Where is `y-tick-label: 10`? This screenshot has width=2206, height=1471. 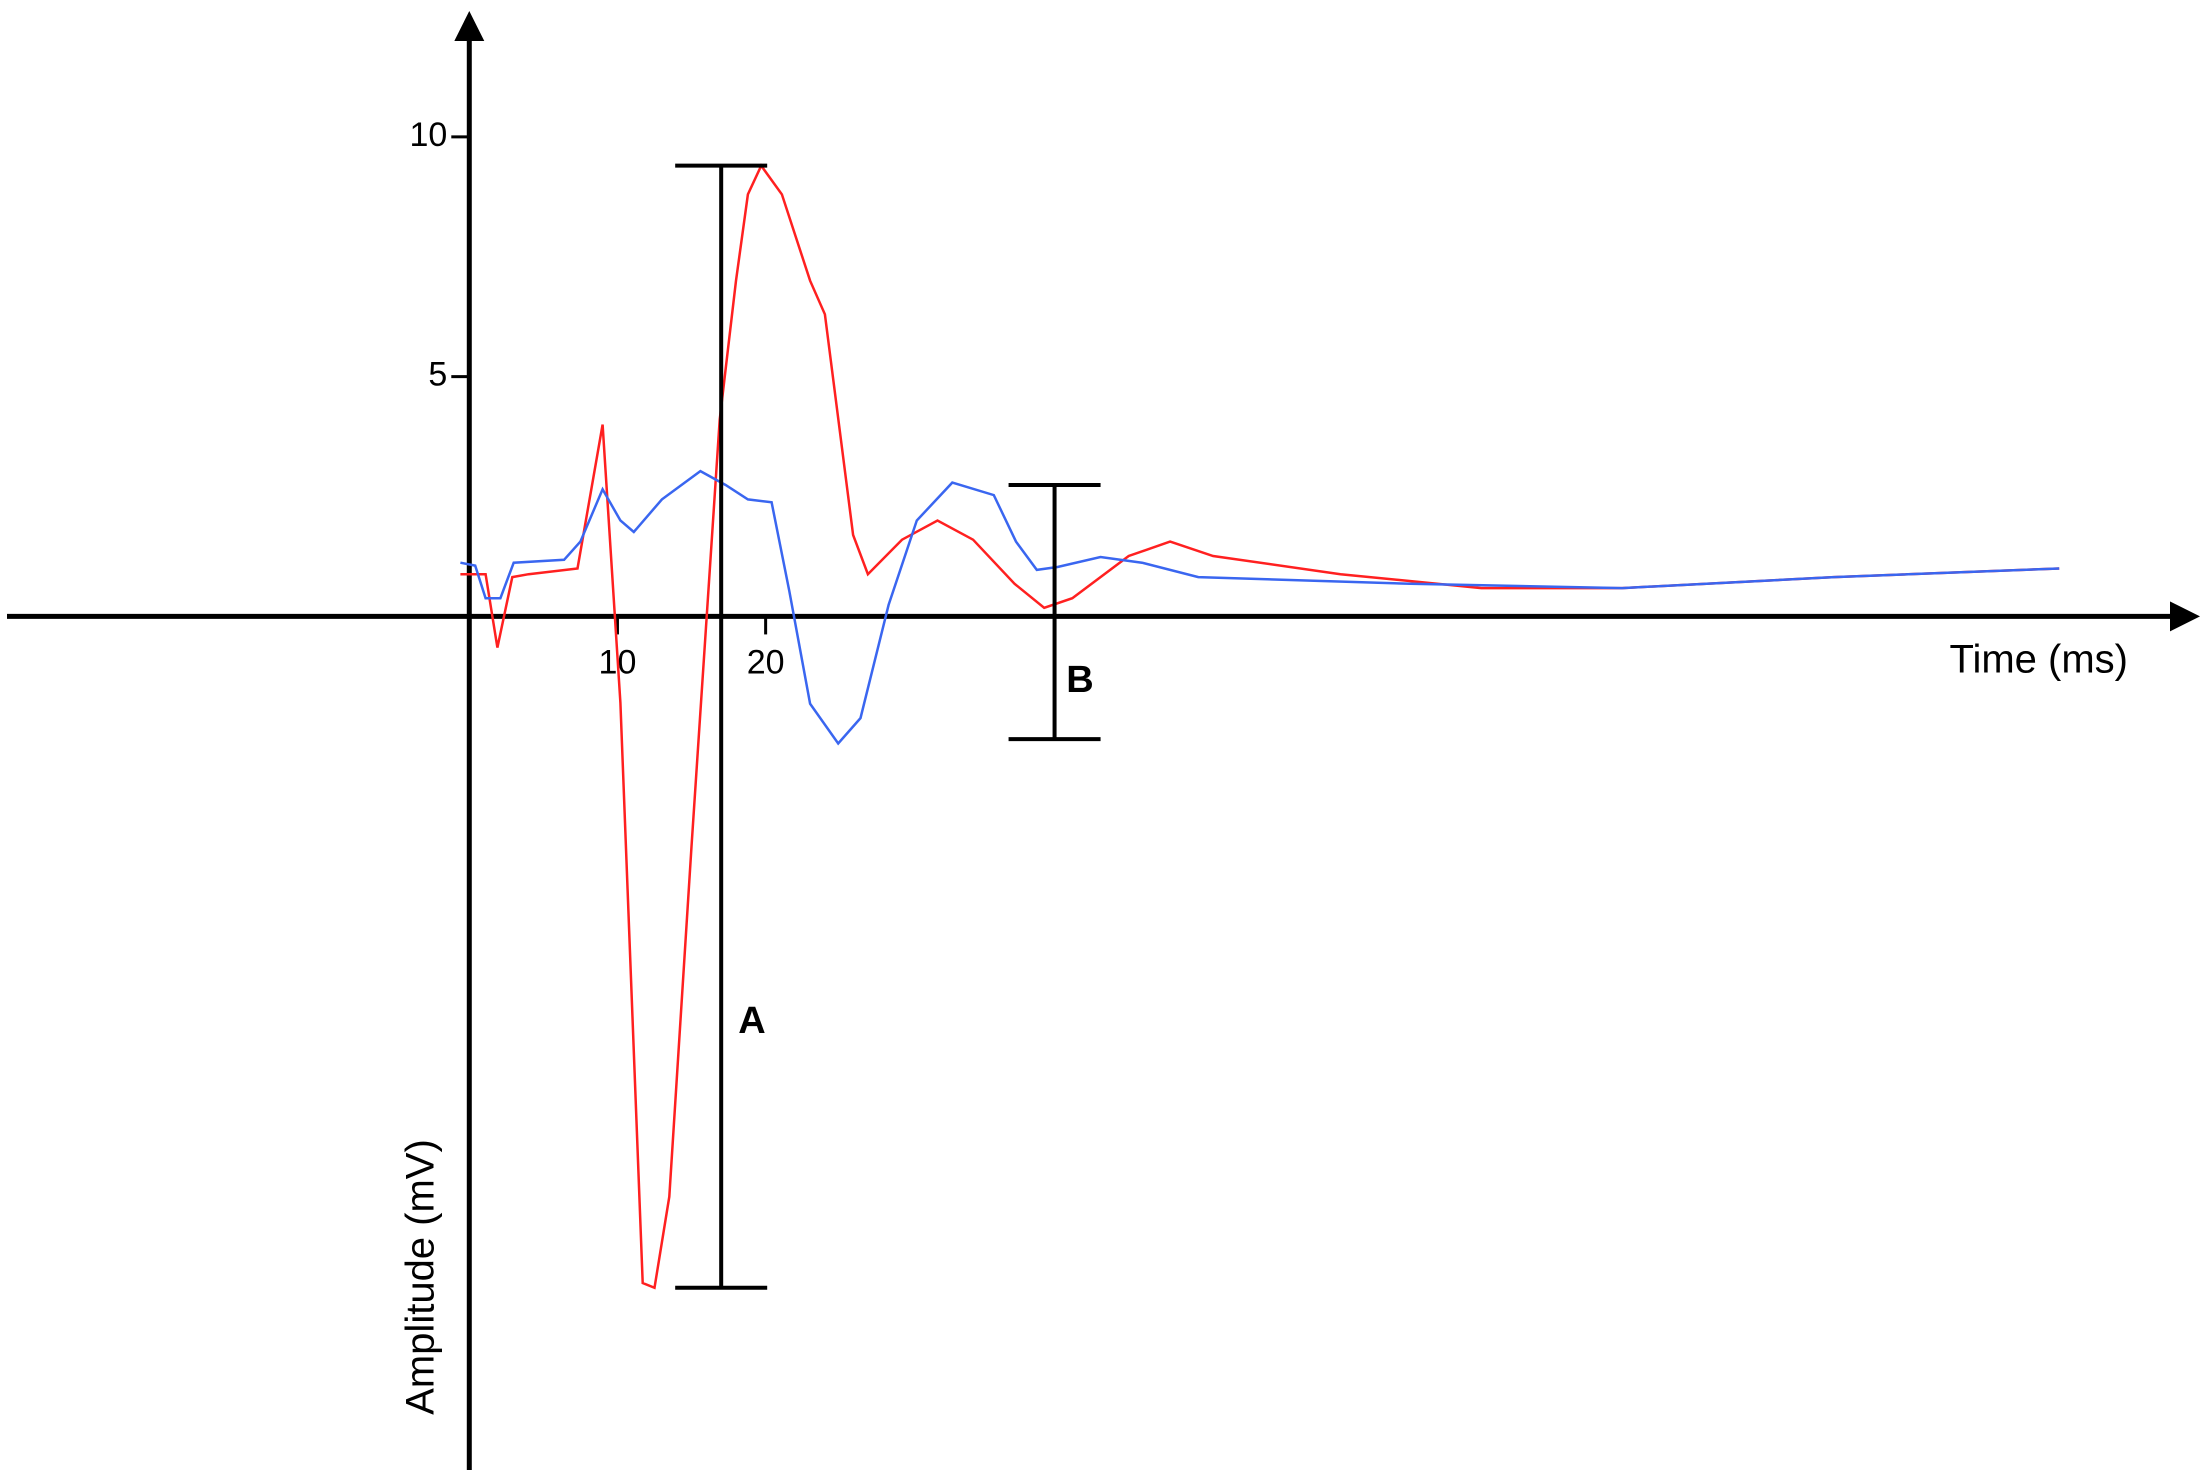 y-tick-label: 10 is located at coordinates (428, 135).